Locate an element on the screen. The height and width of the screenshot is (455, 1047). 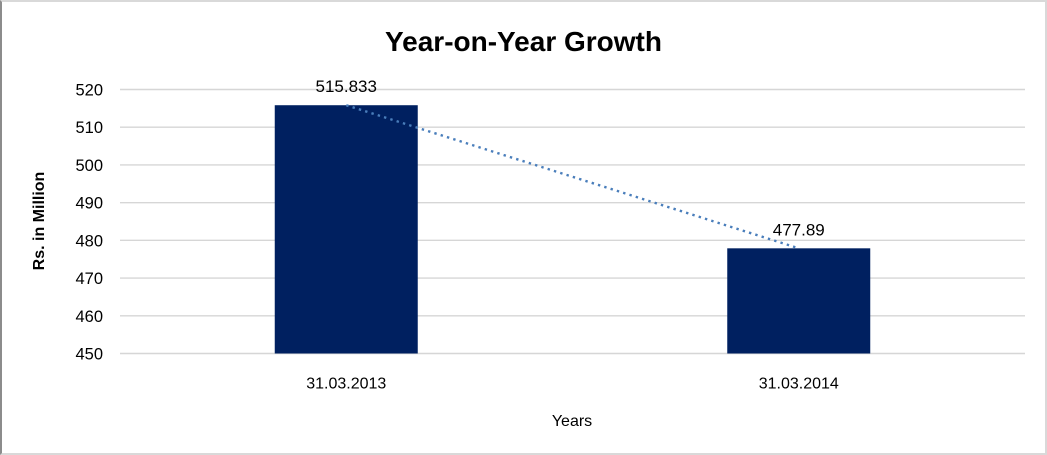
y-tick-label: 500 is located at coordinates (89, 166).